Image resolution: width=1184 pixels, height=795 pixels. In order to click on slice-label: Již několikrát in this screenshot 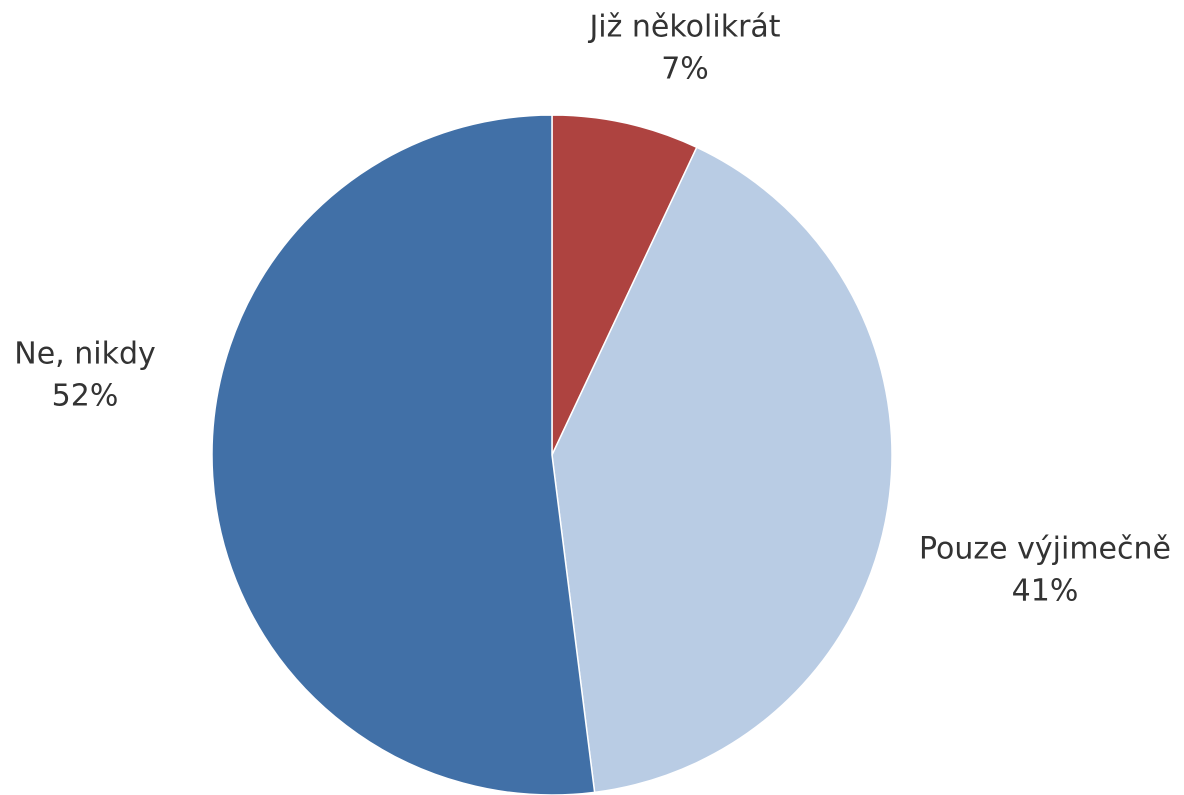, I will do `click(683, 27)`.